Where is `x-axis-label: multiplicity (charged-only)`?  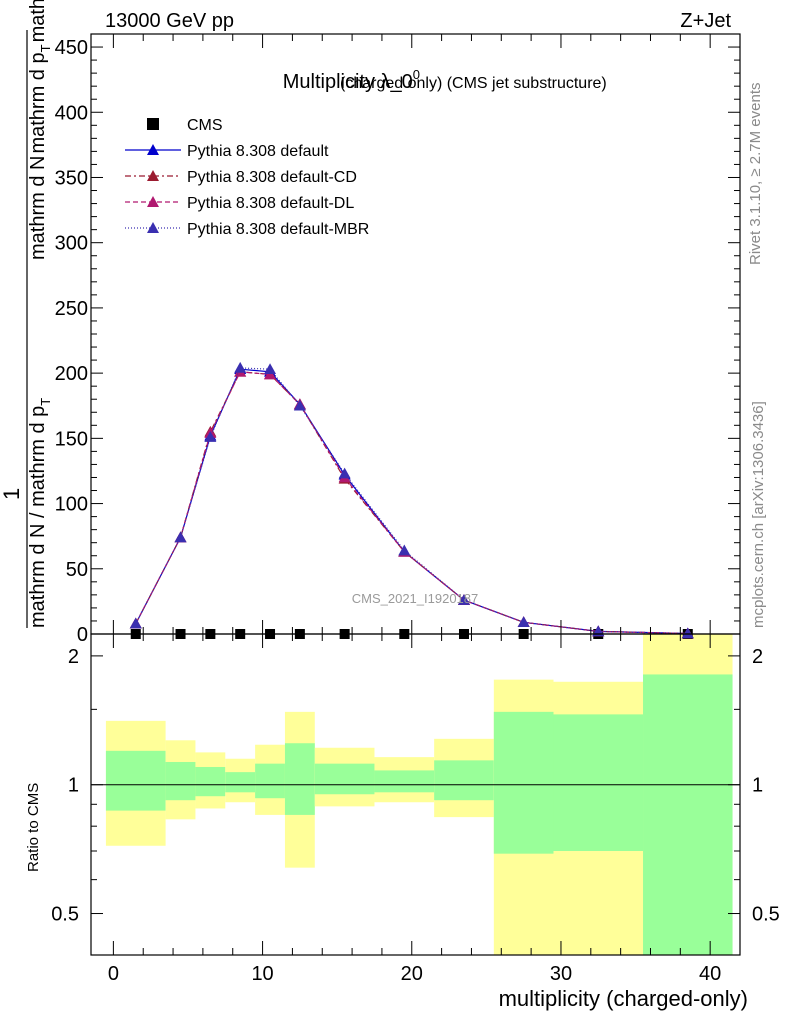 x-axis-label: multiplicity (charged-only) is located at coordinates (623, 998).